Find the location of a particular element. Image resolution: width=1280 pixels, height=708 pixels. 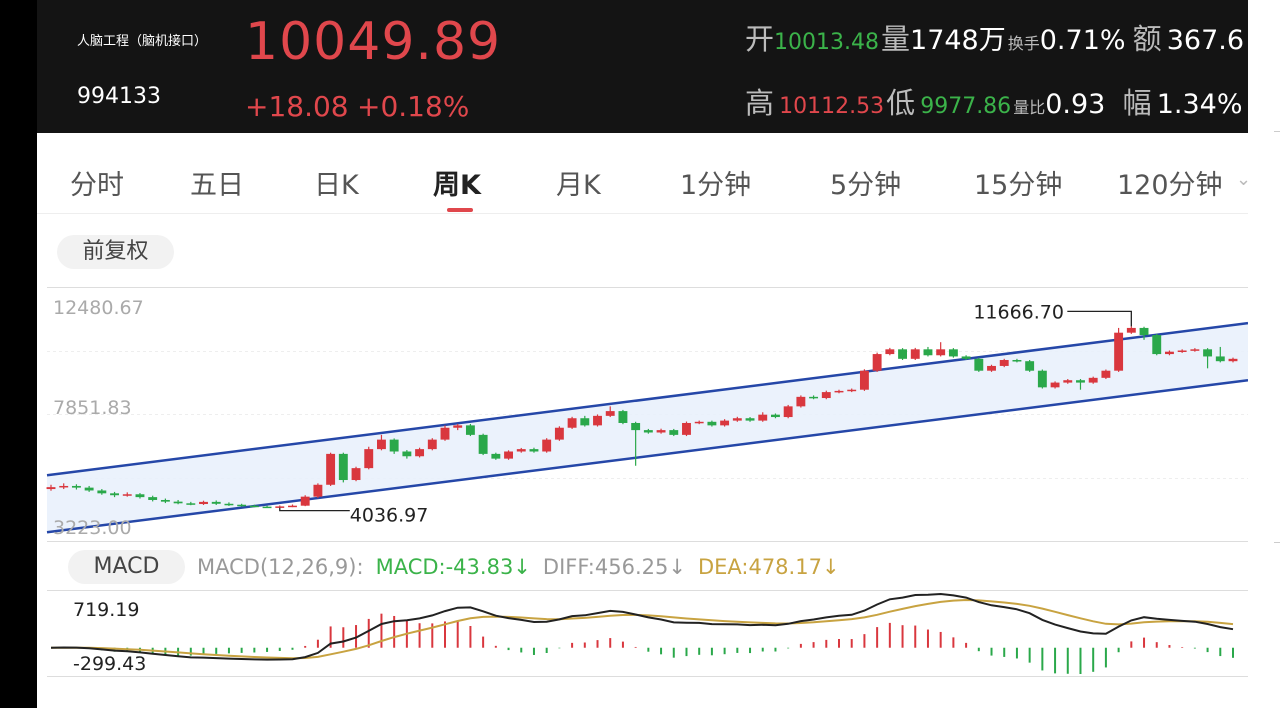

tab-15-minute: 15分钟 is located at coordinates (1018, 185).